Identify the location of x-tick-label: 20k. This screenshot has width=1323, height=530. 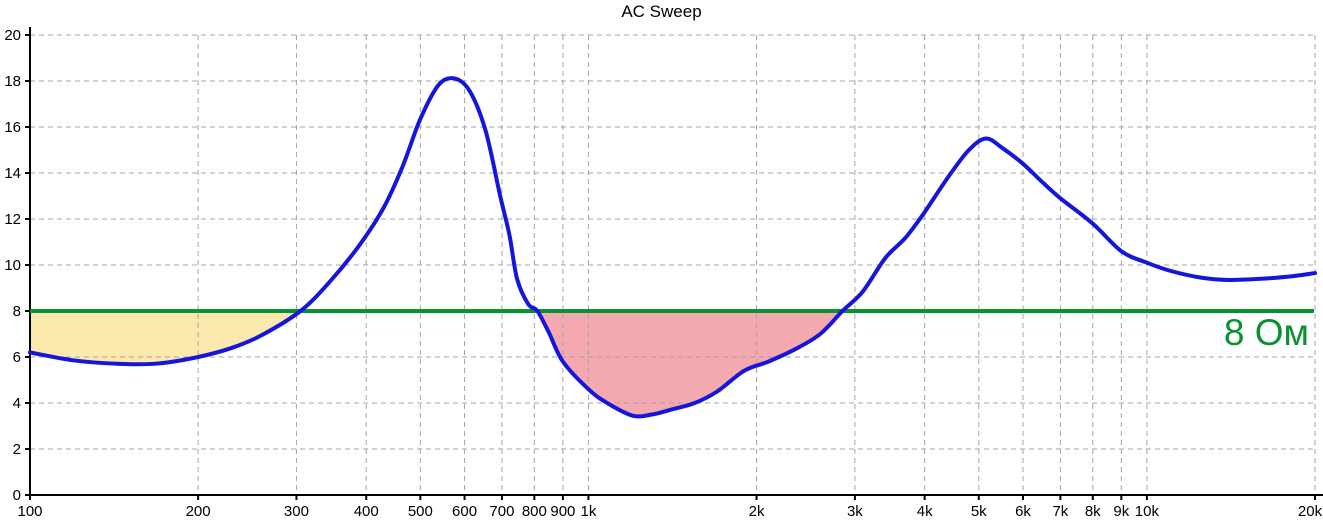
(1310, 511).